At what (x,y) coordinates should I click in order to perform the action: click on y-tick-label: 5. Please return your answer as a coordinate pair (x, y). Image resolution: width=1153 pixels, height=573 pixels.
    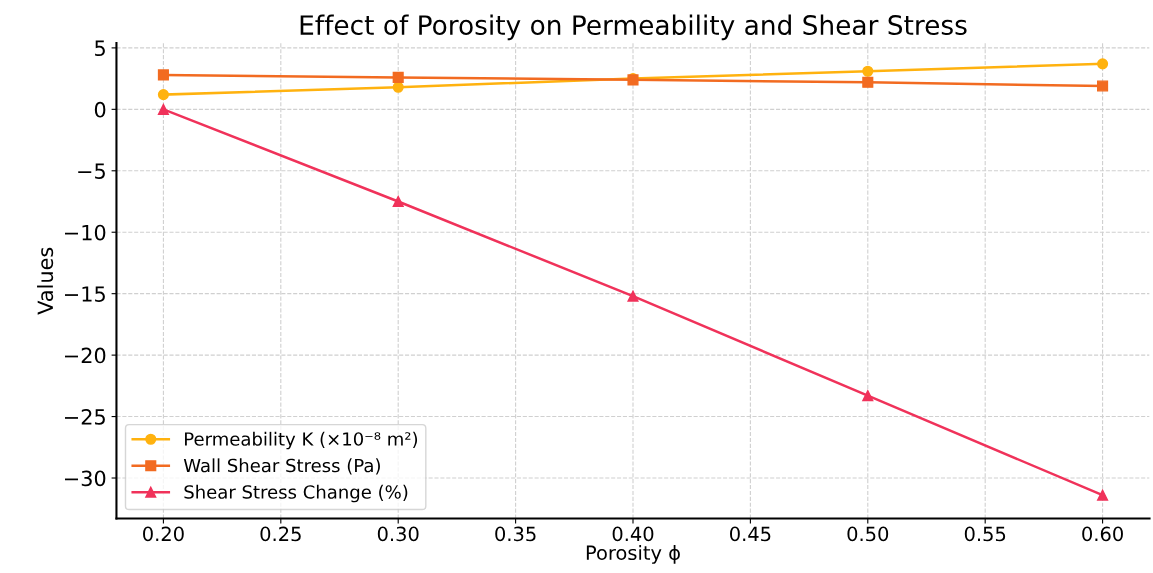
    Looking at the image, I should click on (100, 48).